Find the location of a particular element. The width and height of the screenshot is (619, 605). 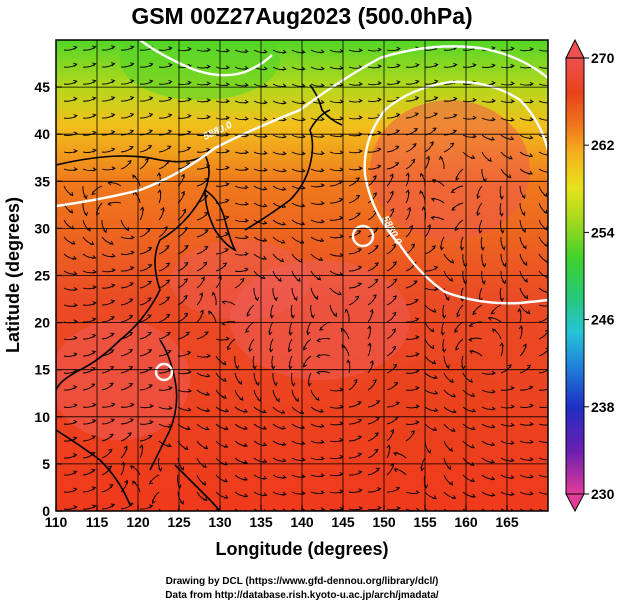

colorbar-bottom-arrow is located at coordinates (575, 503).